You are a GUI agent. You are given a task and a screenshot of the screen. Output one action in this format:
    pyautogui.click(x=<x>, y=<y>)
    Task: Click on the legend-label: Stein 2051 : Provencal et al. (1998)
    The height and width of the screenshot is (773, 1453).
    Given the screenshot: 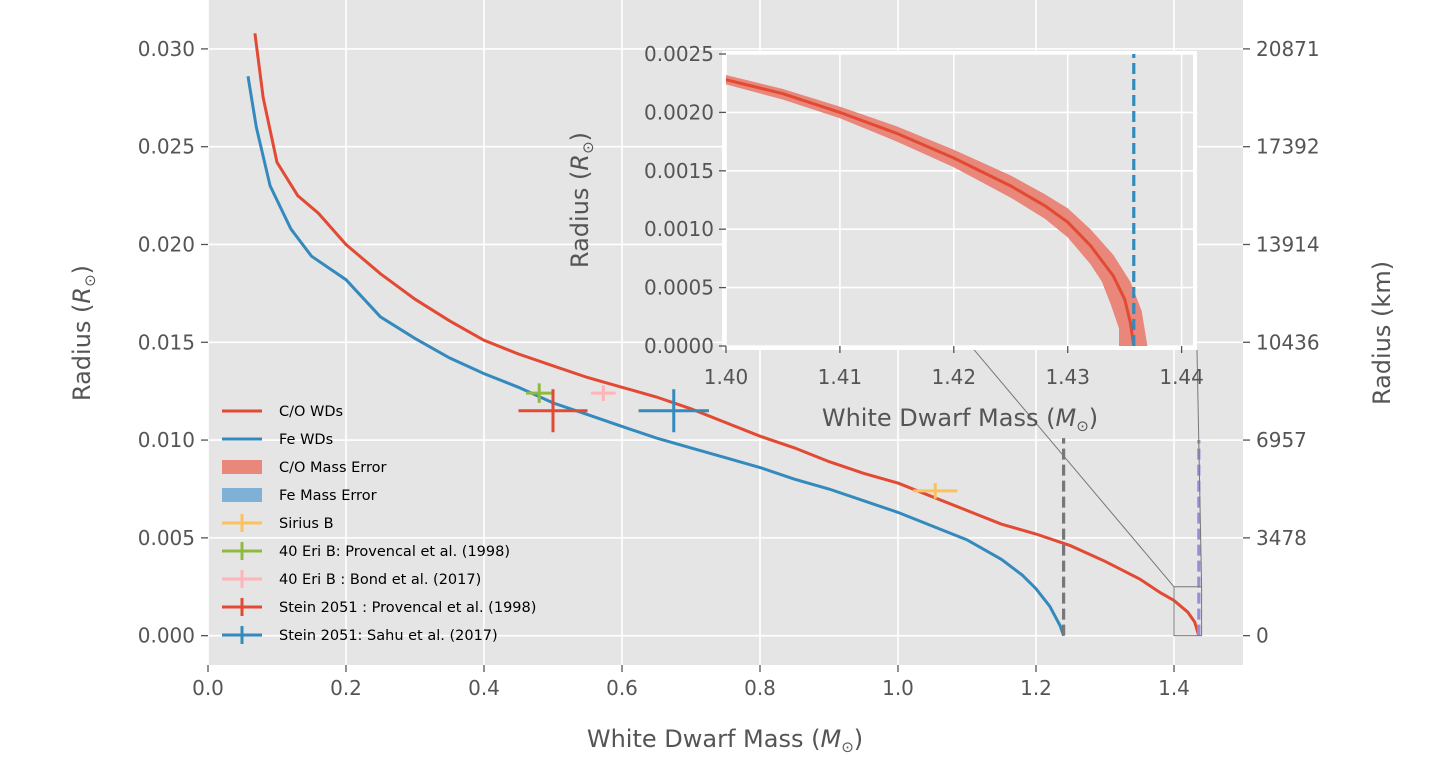 What is the action you would take?
    pyautogui.click(x=407, y=608)
    